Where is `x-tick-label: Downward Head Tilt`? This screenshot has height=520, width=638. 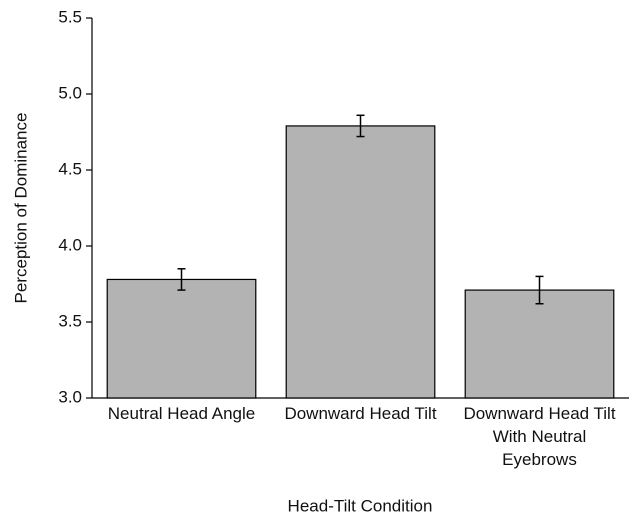
x-tick-label: Downward Head Tilt is located at coordinates (360, 413).